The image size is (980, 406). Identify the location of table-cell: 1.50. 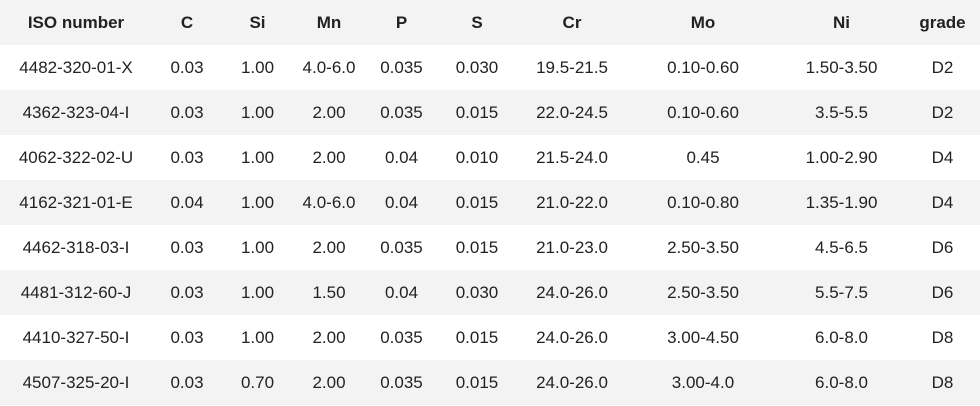
(329, 292).